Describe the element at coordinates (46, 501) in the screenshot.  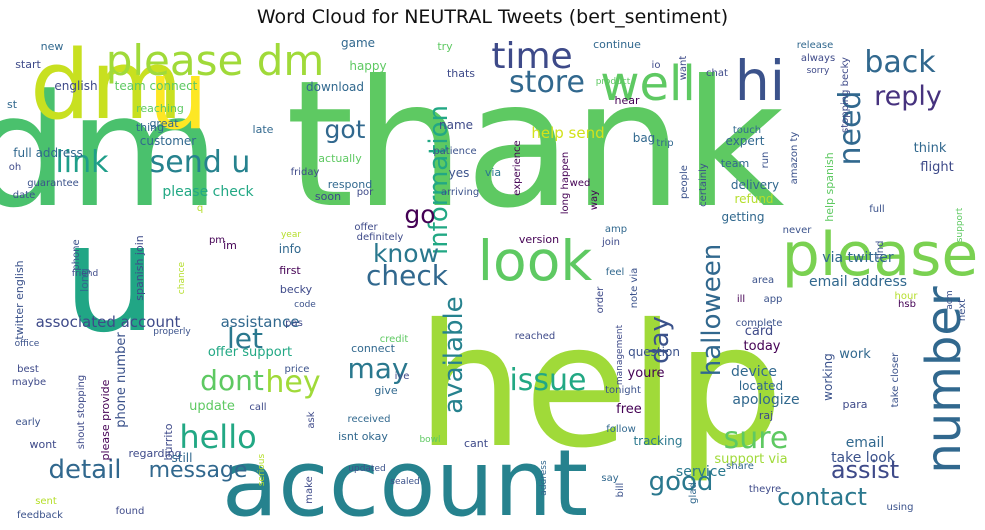
I see `word-sent: sent` at that location.